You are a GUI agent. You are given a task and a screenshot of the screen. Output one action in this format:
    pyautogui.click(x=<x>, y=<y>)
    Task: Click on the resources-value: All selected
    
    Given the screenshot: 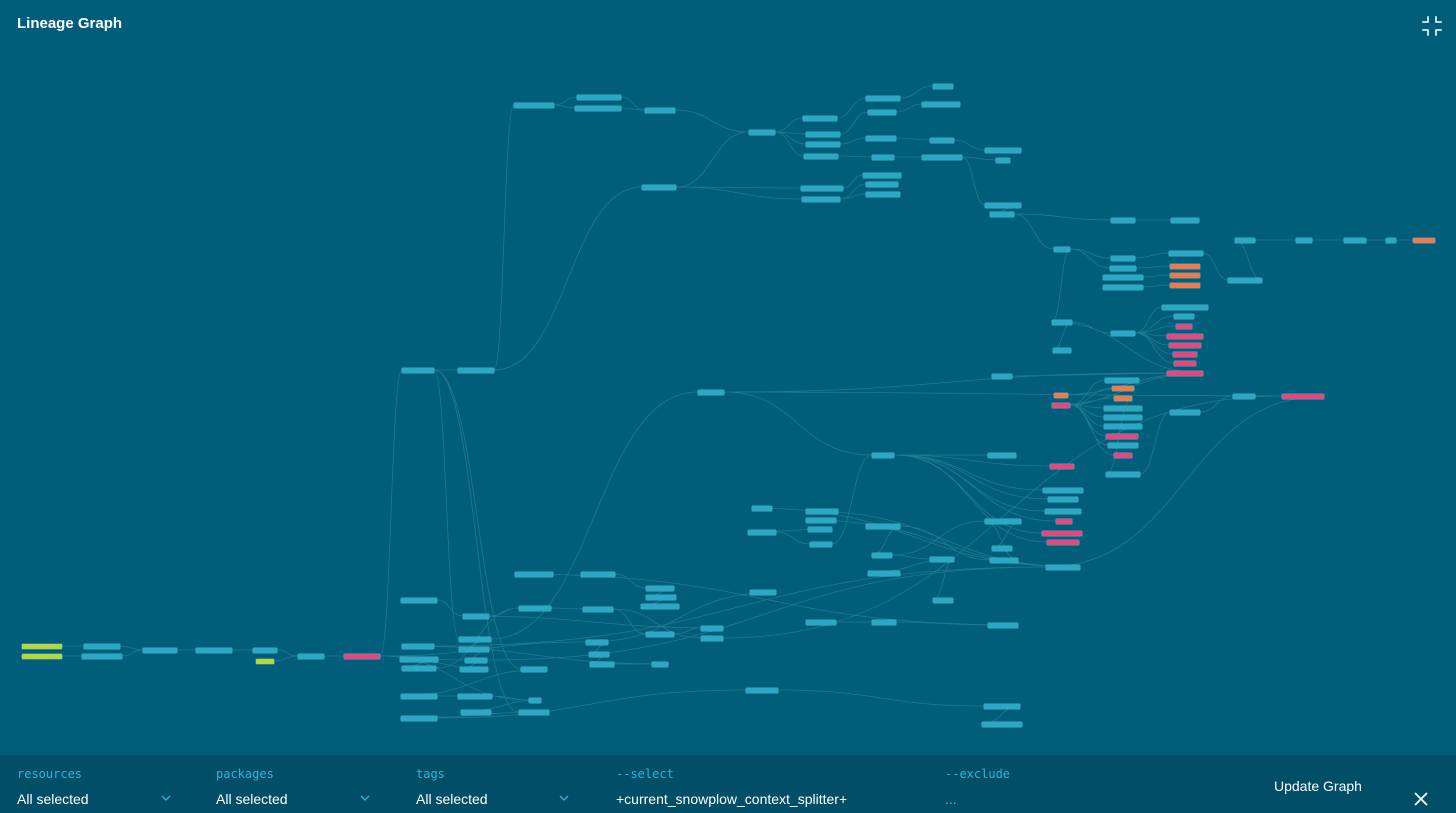 What is the action you would take?
    pyautogui.click(x=53, y=799)
    